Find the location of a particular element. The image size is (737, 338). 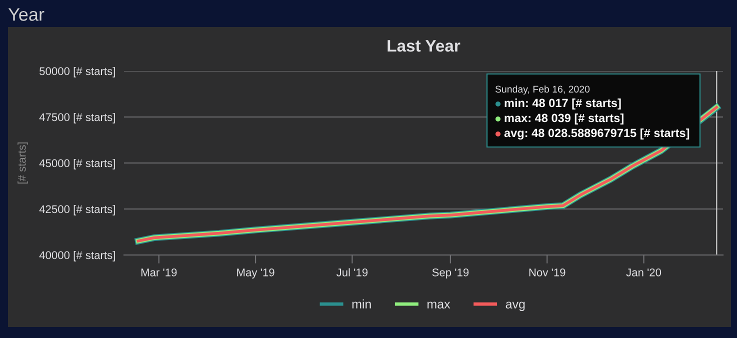

y-axis-title: [# starts] is located at coordinates (23, 163).